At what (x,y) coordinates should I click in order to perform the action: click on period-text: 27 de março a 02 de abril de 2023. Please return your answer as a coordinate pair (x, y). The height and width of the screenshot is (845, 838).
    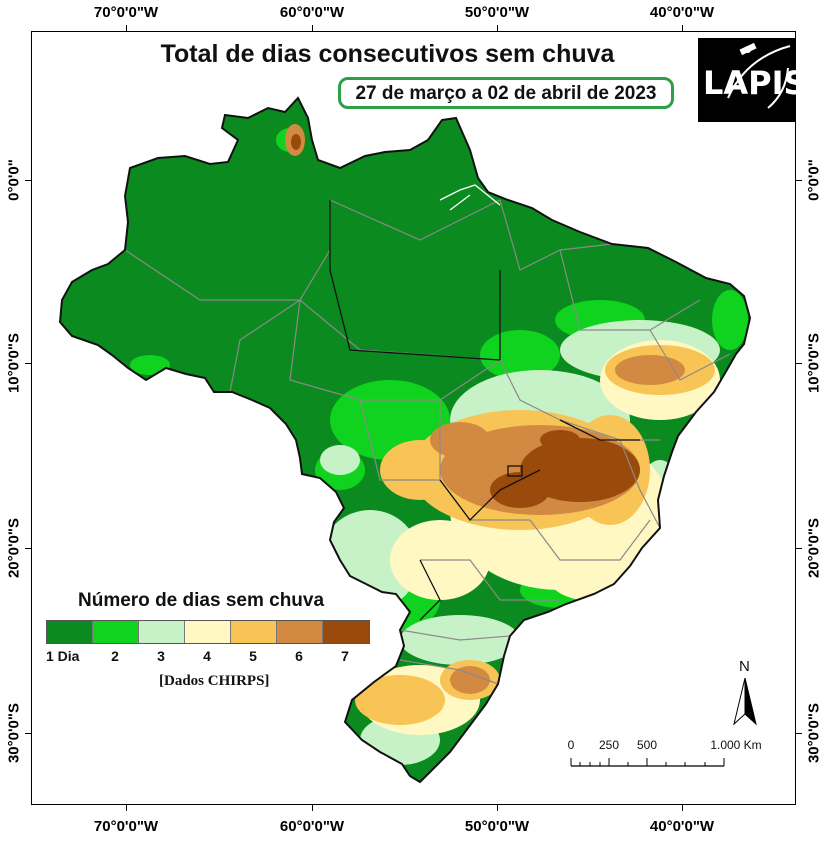
    Looking at the image, I should click on (506, 93).